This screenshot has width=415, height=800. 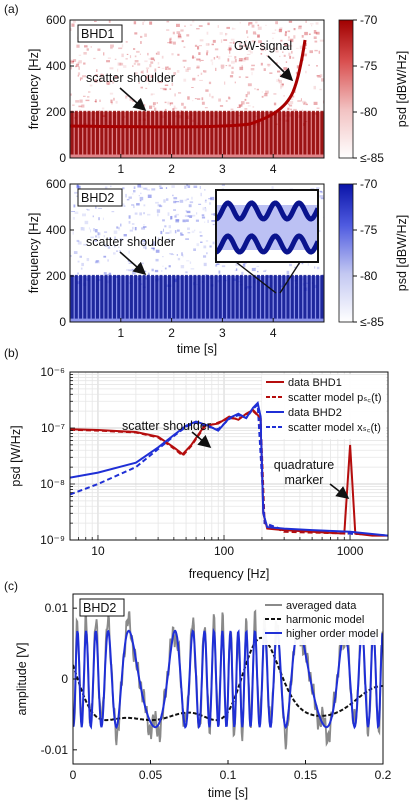 I want to click on panel-a-letter: (a), so click(x=11, y=9).